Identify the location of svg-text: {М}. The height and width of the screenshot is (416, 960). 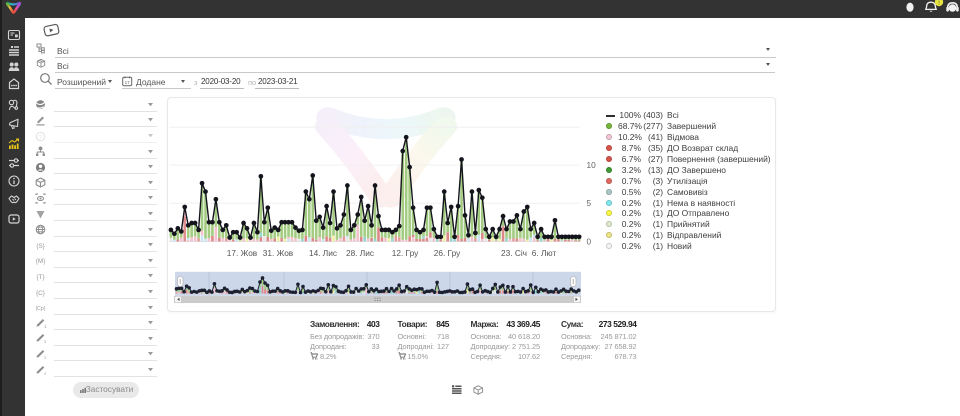
(41, 261).